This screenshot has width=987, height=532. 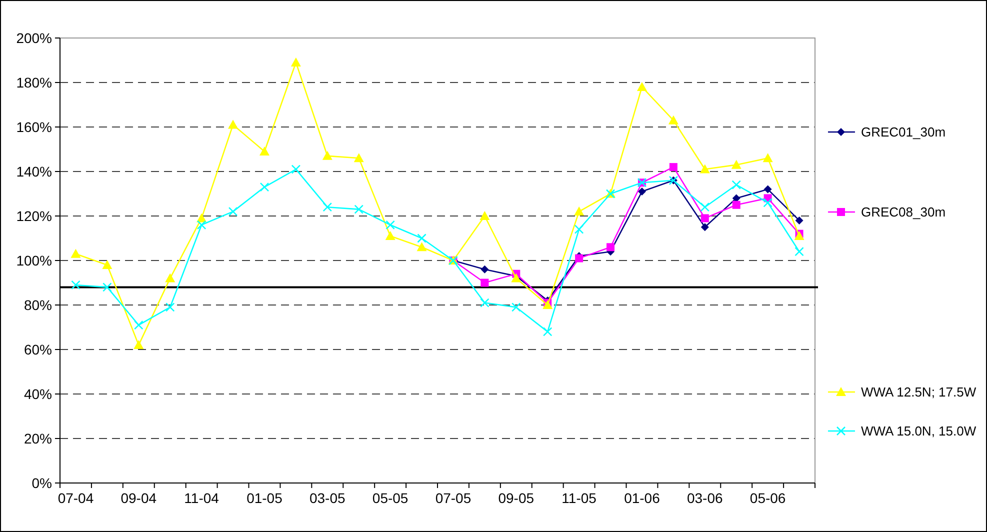 I want to click on x-tick-label: 05-05, so click(x=390, y=498).